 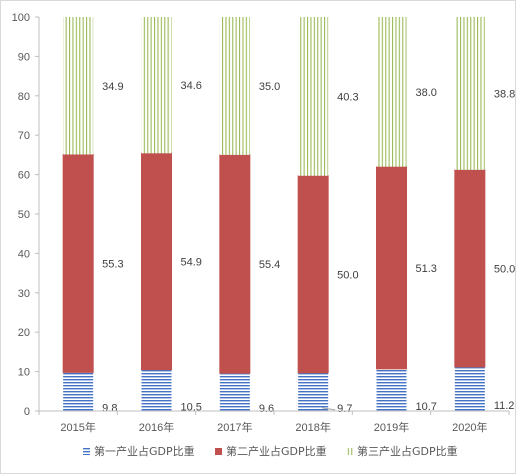 I want to click on x-tick-label: 2018年, so click(x=312, y=427).